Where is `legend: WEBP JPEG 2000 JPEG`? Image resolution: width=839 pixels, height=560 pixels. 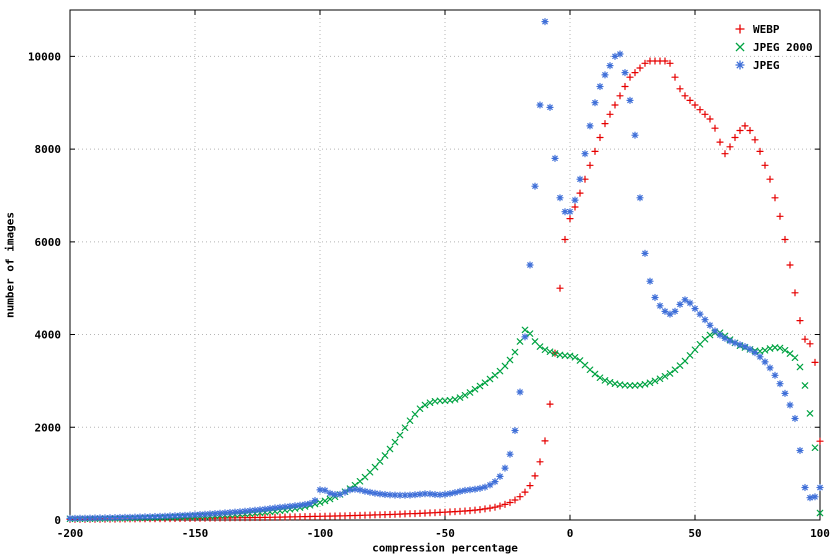
legend: WEBP JPEG 2000 JPEG is located at coordinates (773, 47).